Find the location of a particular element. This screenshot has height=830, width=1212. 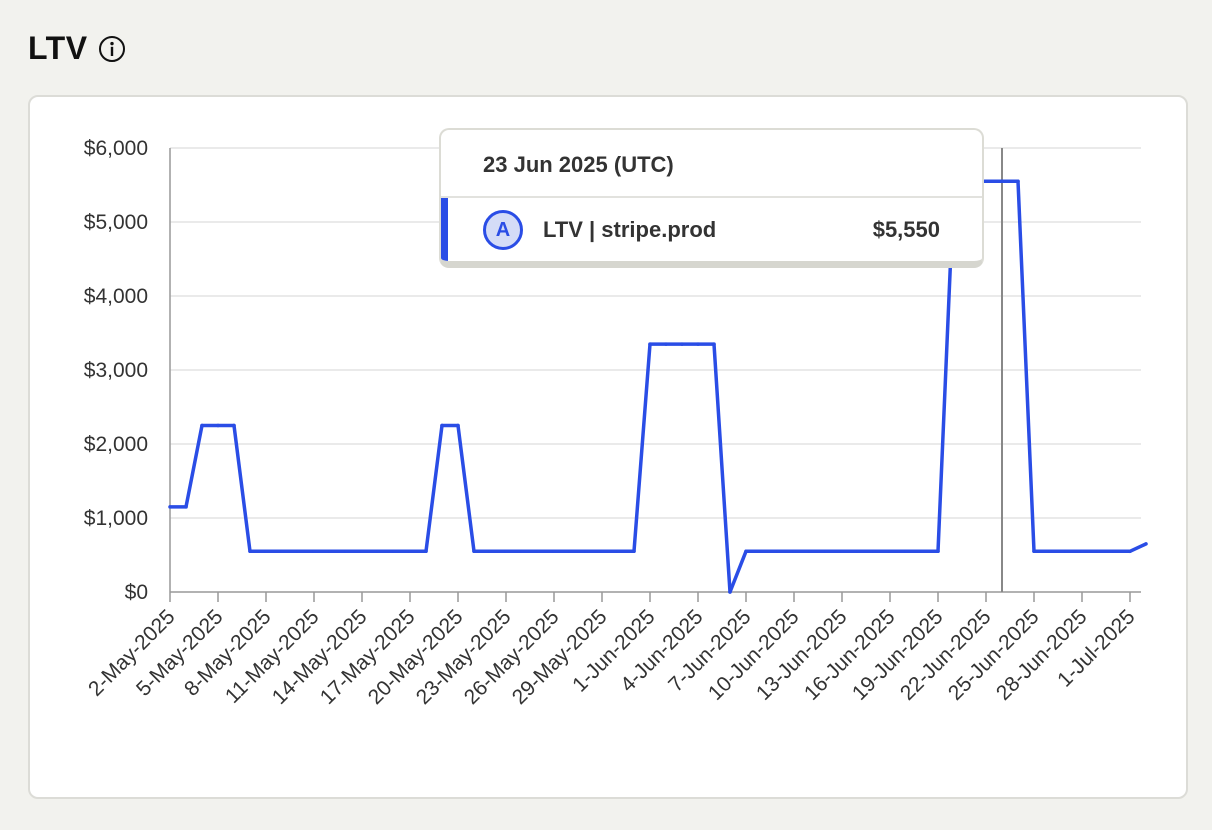

y-tick-label: $2,000 is located at coordinates (116, 444).